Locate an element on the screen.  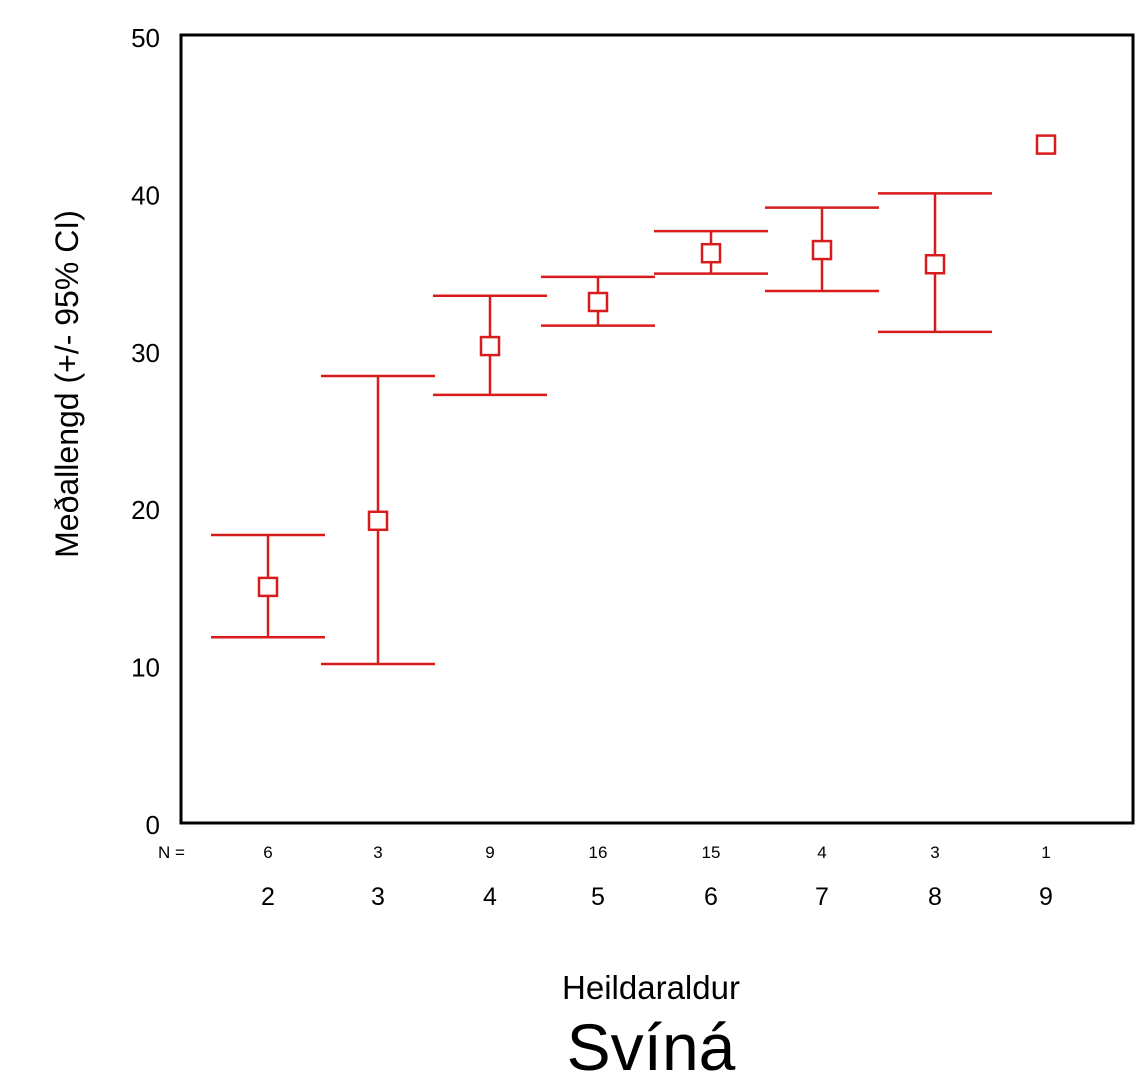
n-count-label: 16 is located at coordinates (598, 852).